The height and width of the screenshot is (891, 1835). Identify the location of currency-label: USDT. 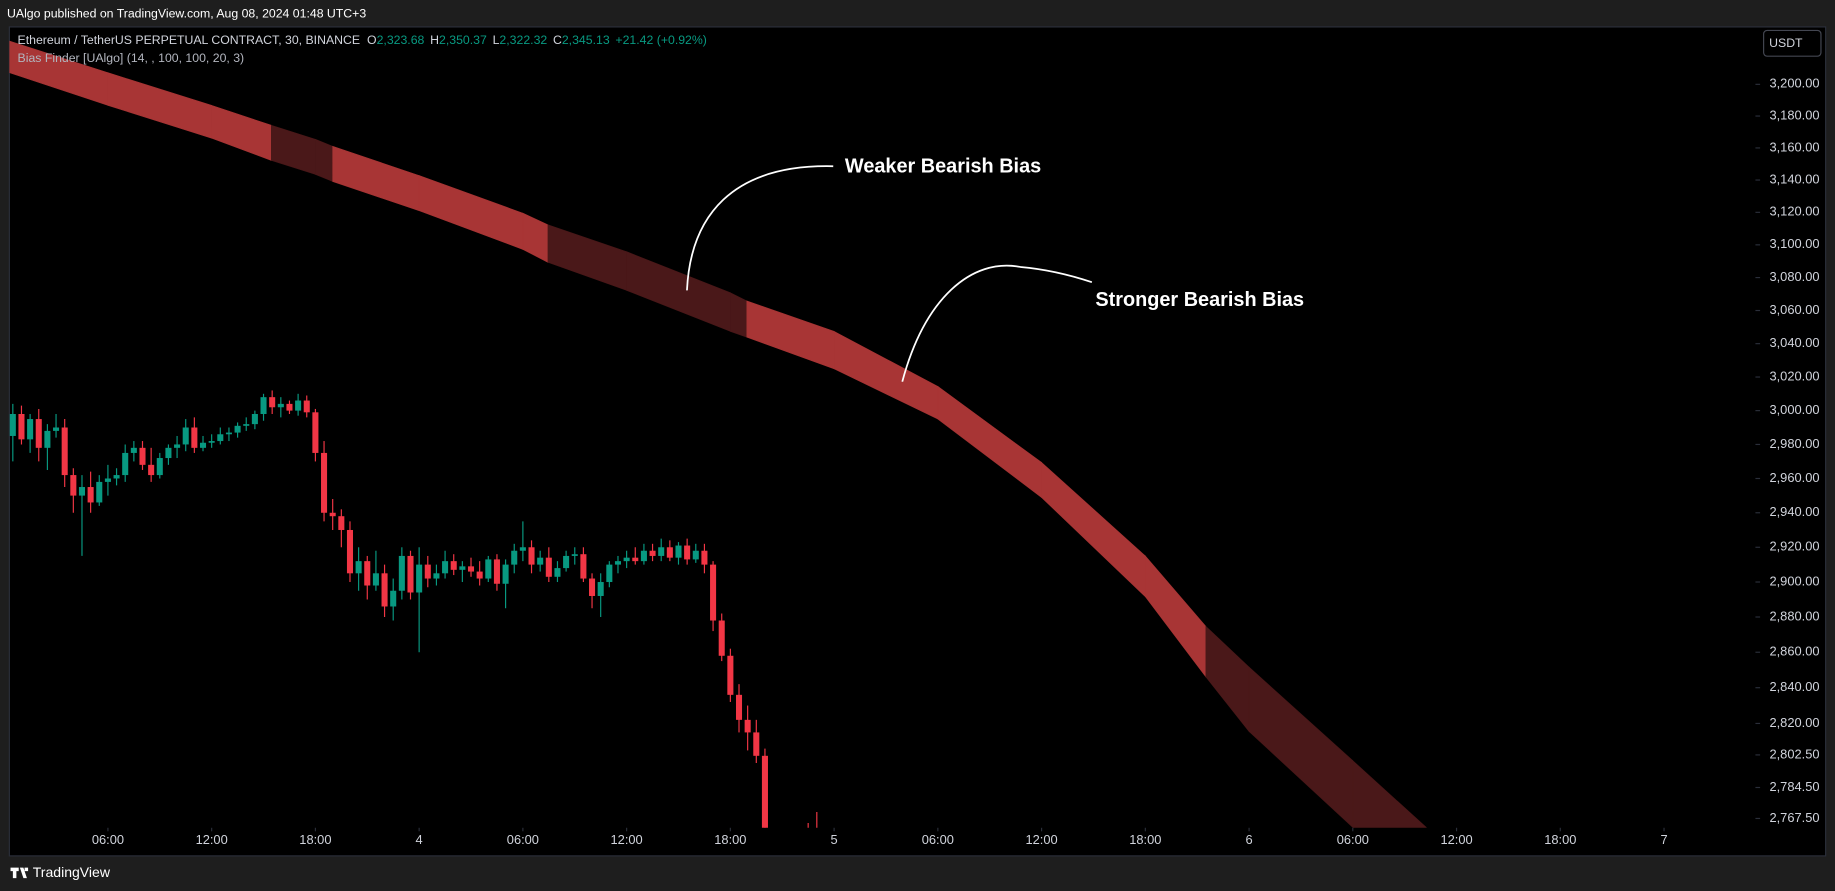
(1786, 43).